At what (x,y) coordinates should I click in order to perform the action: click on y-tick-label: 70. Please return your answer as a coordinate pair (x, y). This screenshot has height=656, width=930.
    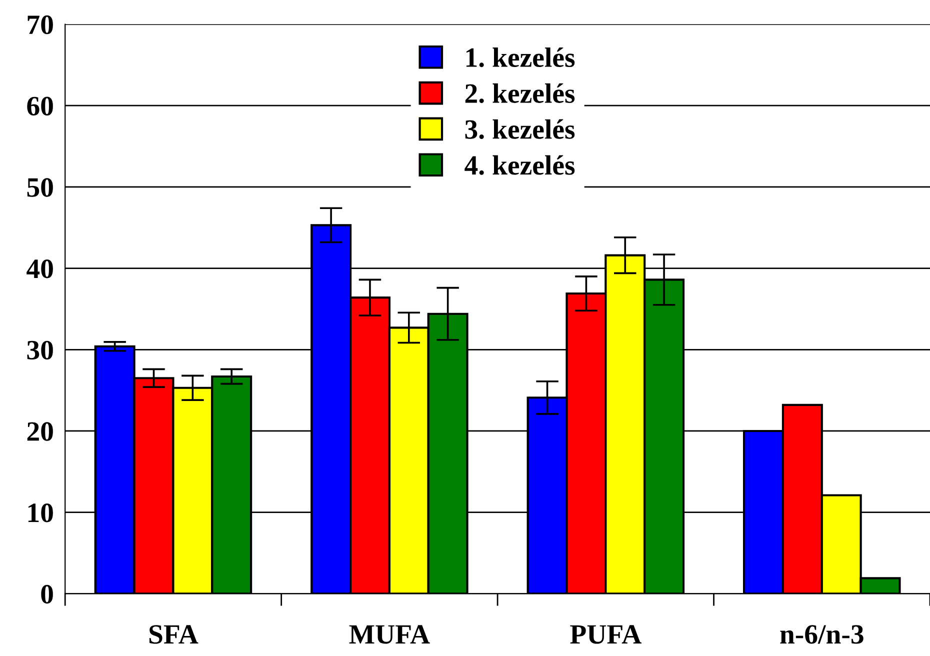
    Looking at the image, I should click on (40, 24).